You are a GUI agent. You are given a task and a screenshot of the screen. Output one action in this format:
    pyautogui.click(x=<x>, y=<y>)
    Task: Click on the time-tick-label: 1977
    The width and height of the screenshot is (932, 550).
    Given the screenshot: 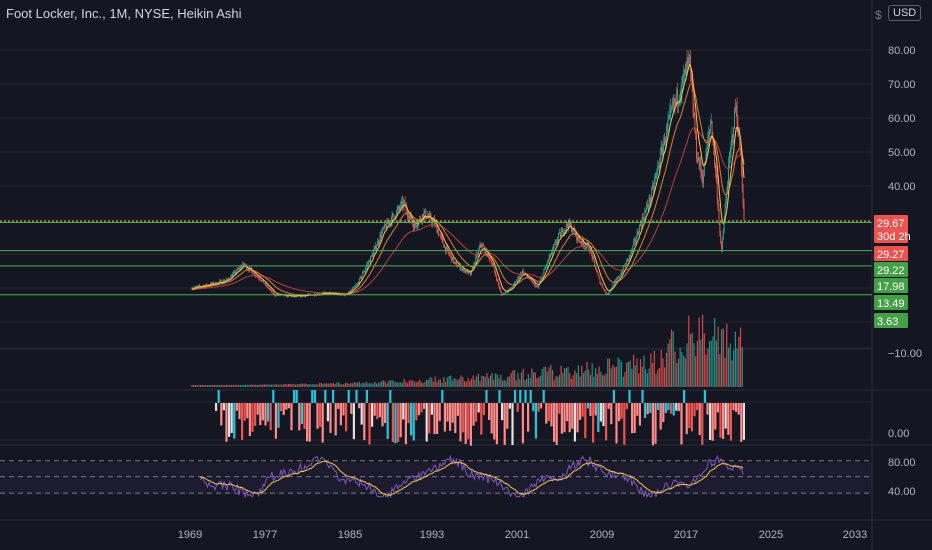 What is the action you would take?
    pyautogui.click(x=265, y=535)
    